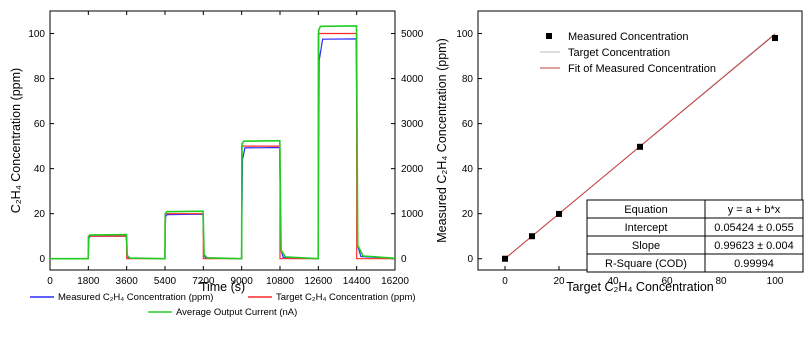 This screenshot has height=352, width=805. I want to click on right-y-tick-label: 20, so click(468, 214).